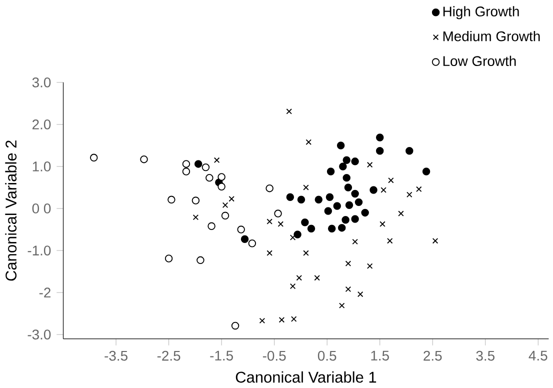  Describe the element at coordinates (538, 355) in the screenshot. I see `x-tick-label: 4.5` at that location.